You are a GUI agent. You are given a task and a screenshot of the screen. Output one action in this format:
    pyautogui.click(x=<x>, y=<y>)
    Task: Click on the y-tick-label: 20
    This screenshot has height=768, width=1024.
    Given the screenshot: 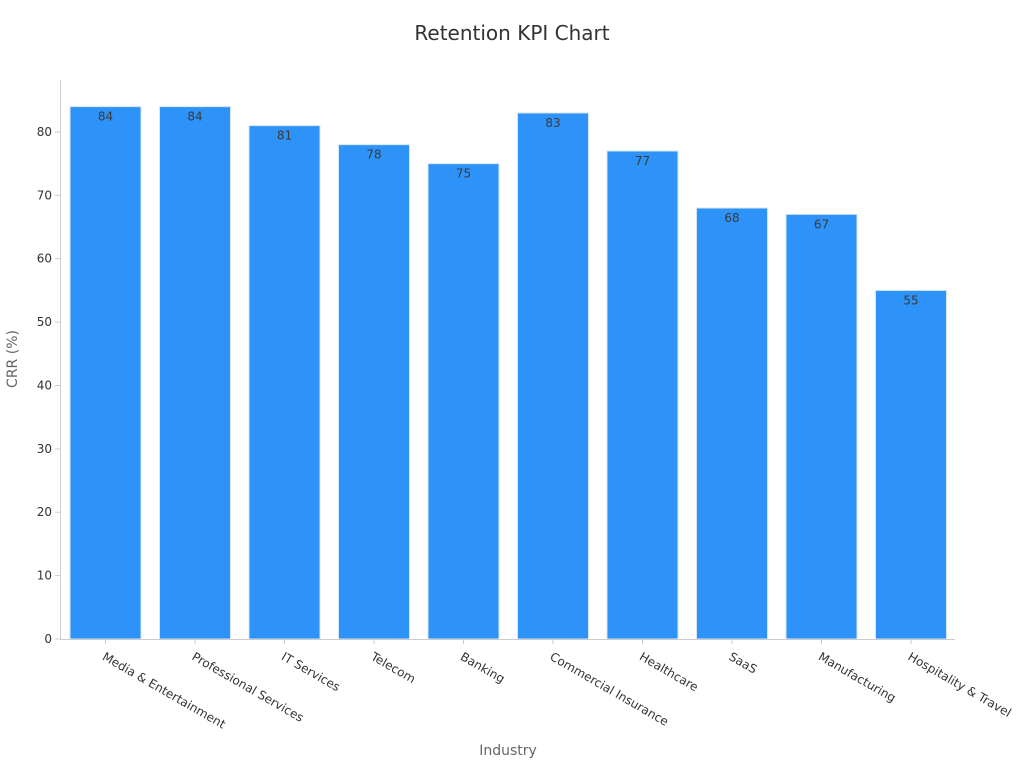 What is the action you would take?
    pyautogui.click(x=44, y=512)
    